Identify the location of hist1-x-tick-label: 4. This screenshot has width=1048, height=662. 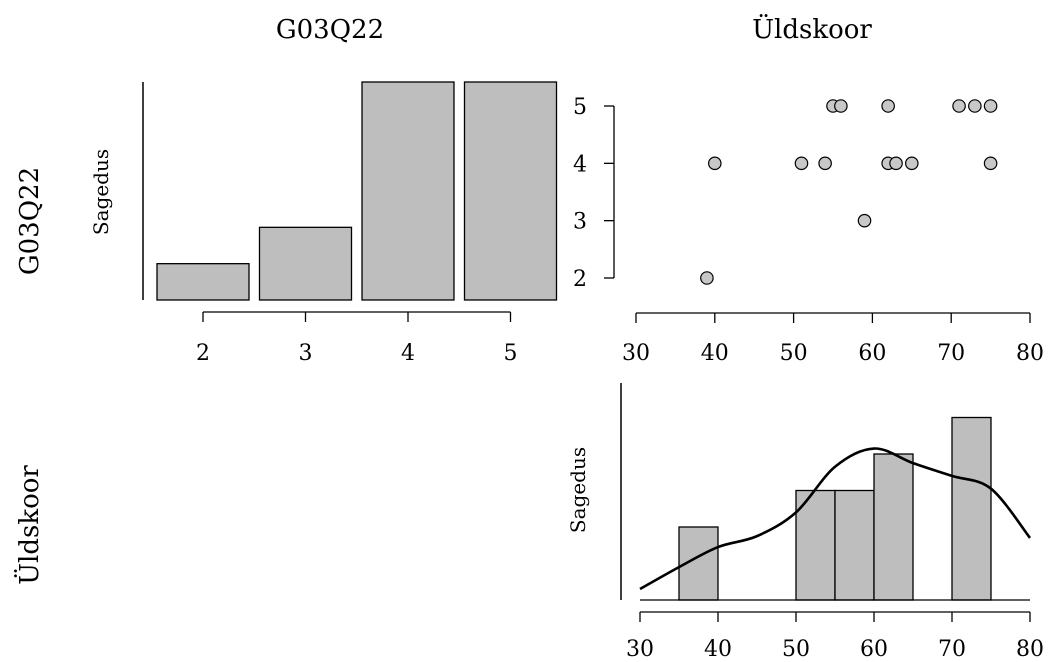
(408, 353).